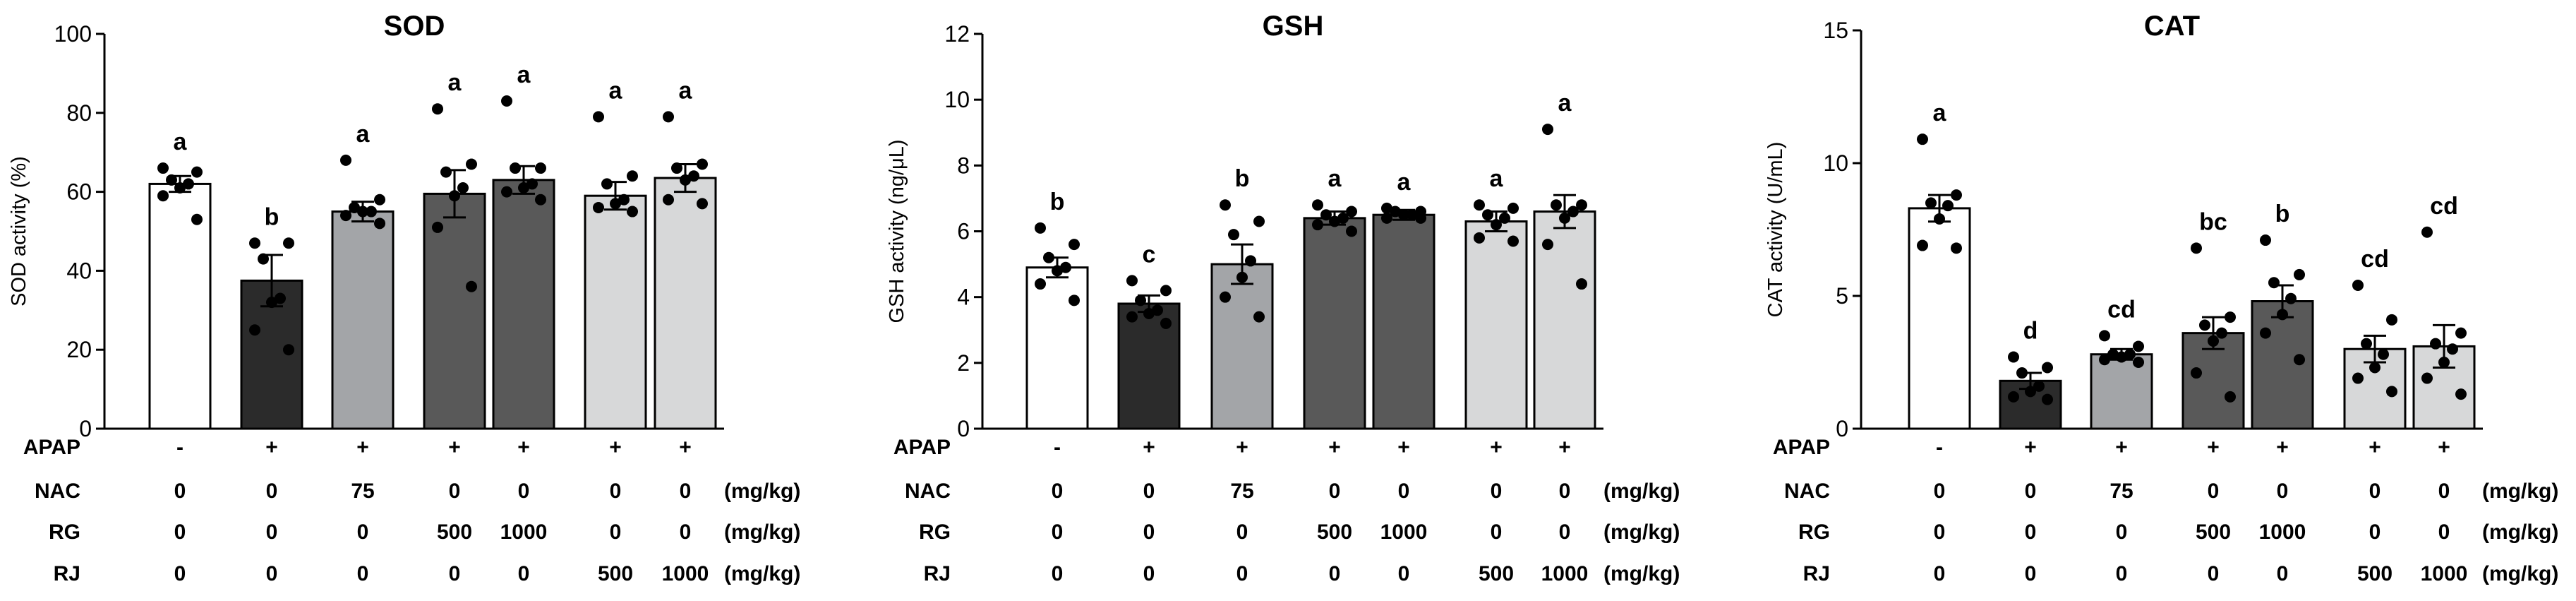  Describe the element at coordinates (414, 27) in the screenshot. I see `panel-title: SOD` at that location.